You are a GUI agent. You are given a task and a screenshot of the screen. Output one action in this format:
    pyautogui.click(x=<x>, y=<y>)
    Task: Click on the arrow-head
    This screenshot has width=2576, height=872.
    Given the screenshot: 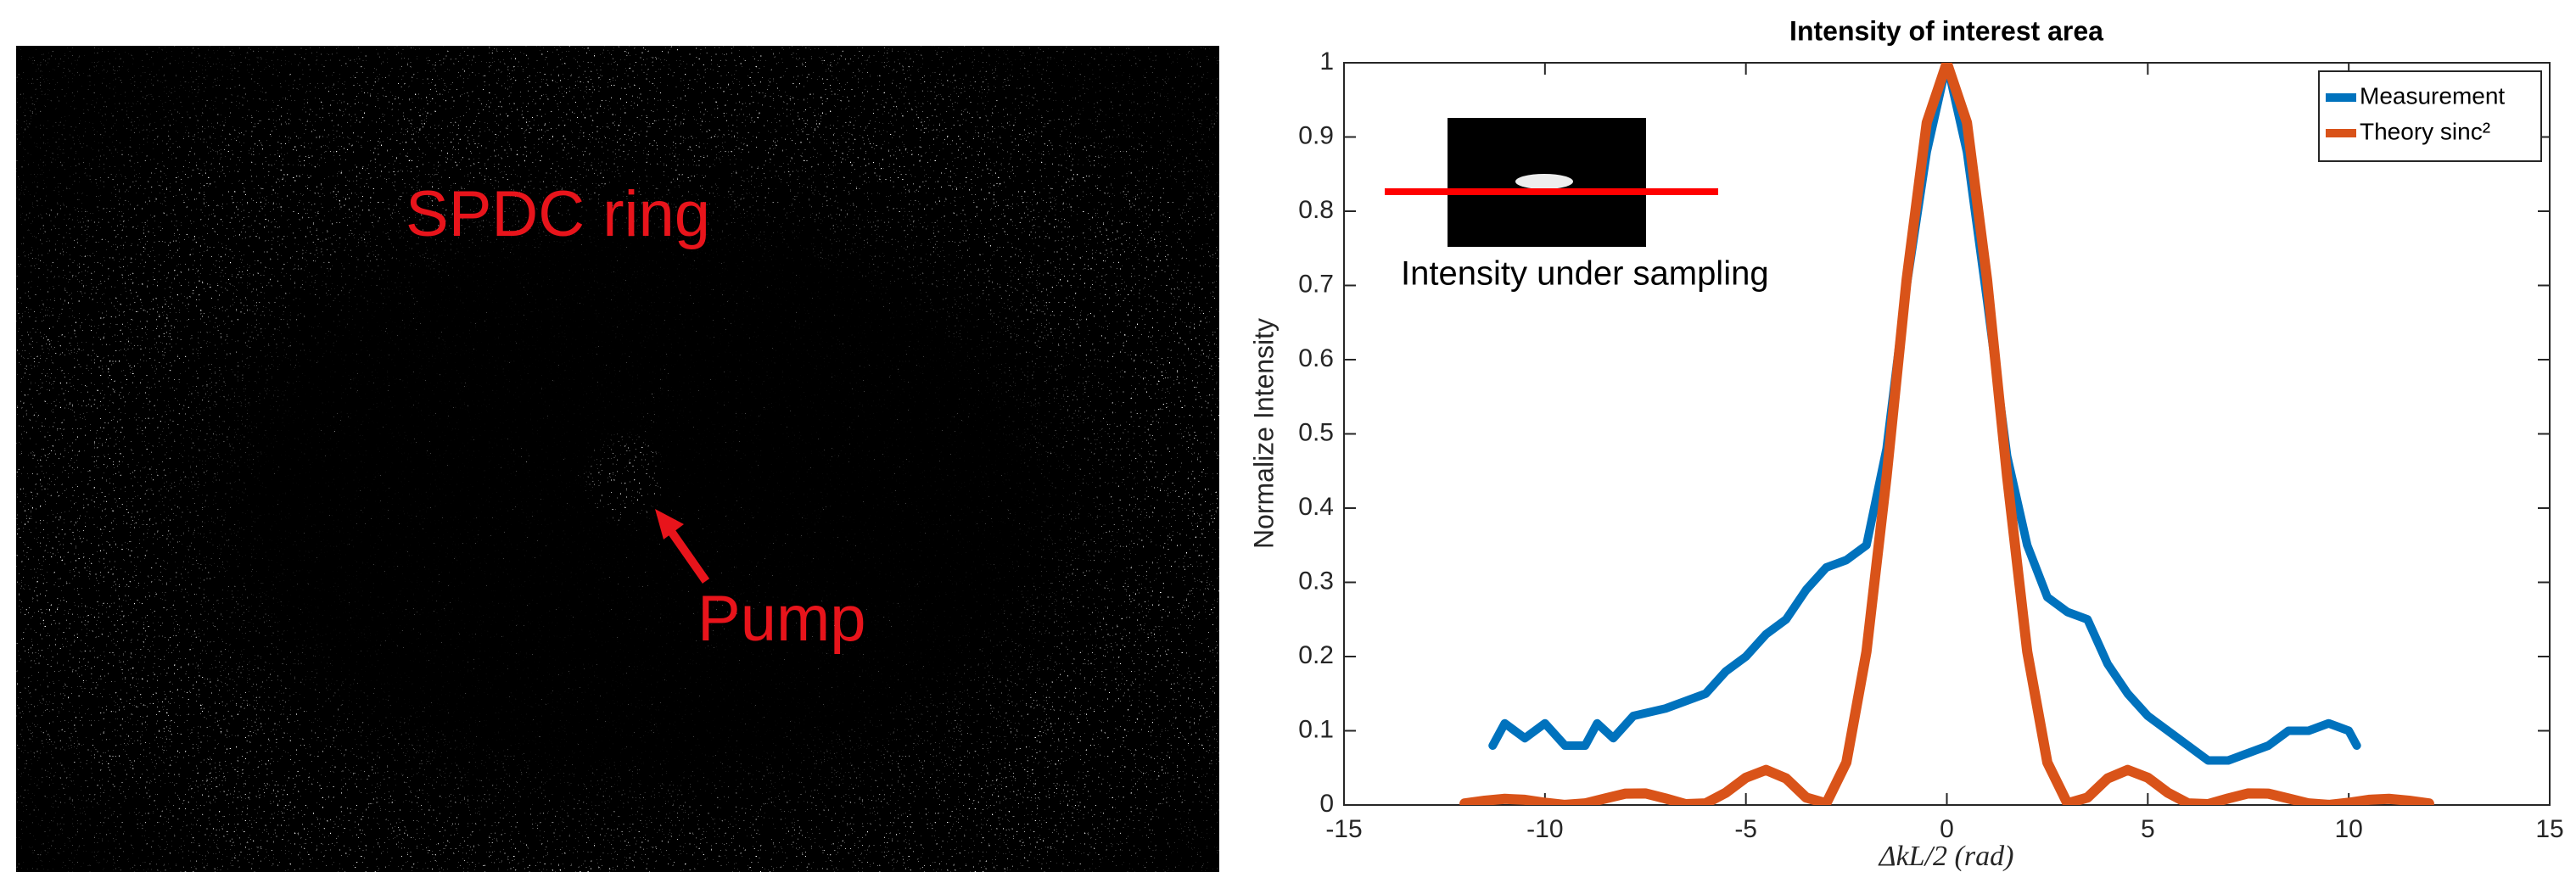 What is the action you would take?
    pyautogui.click(x=669, y=524)
    